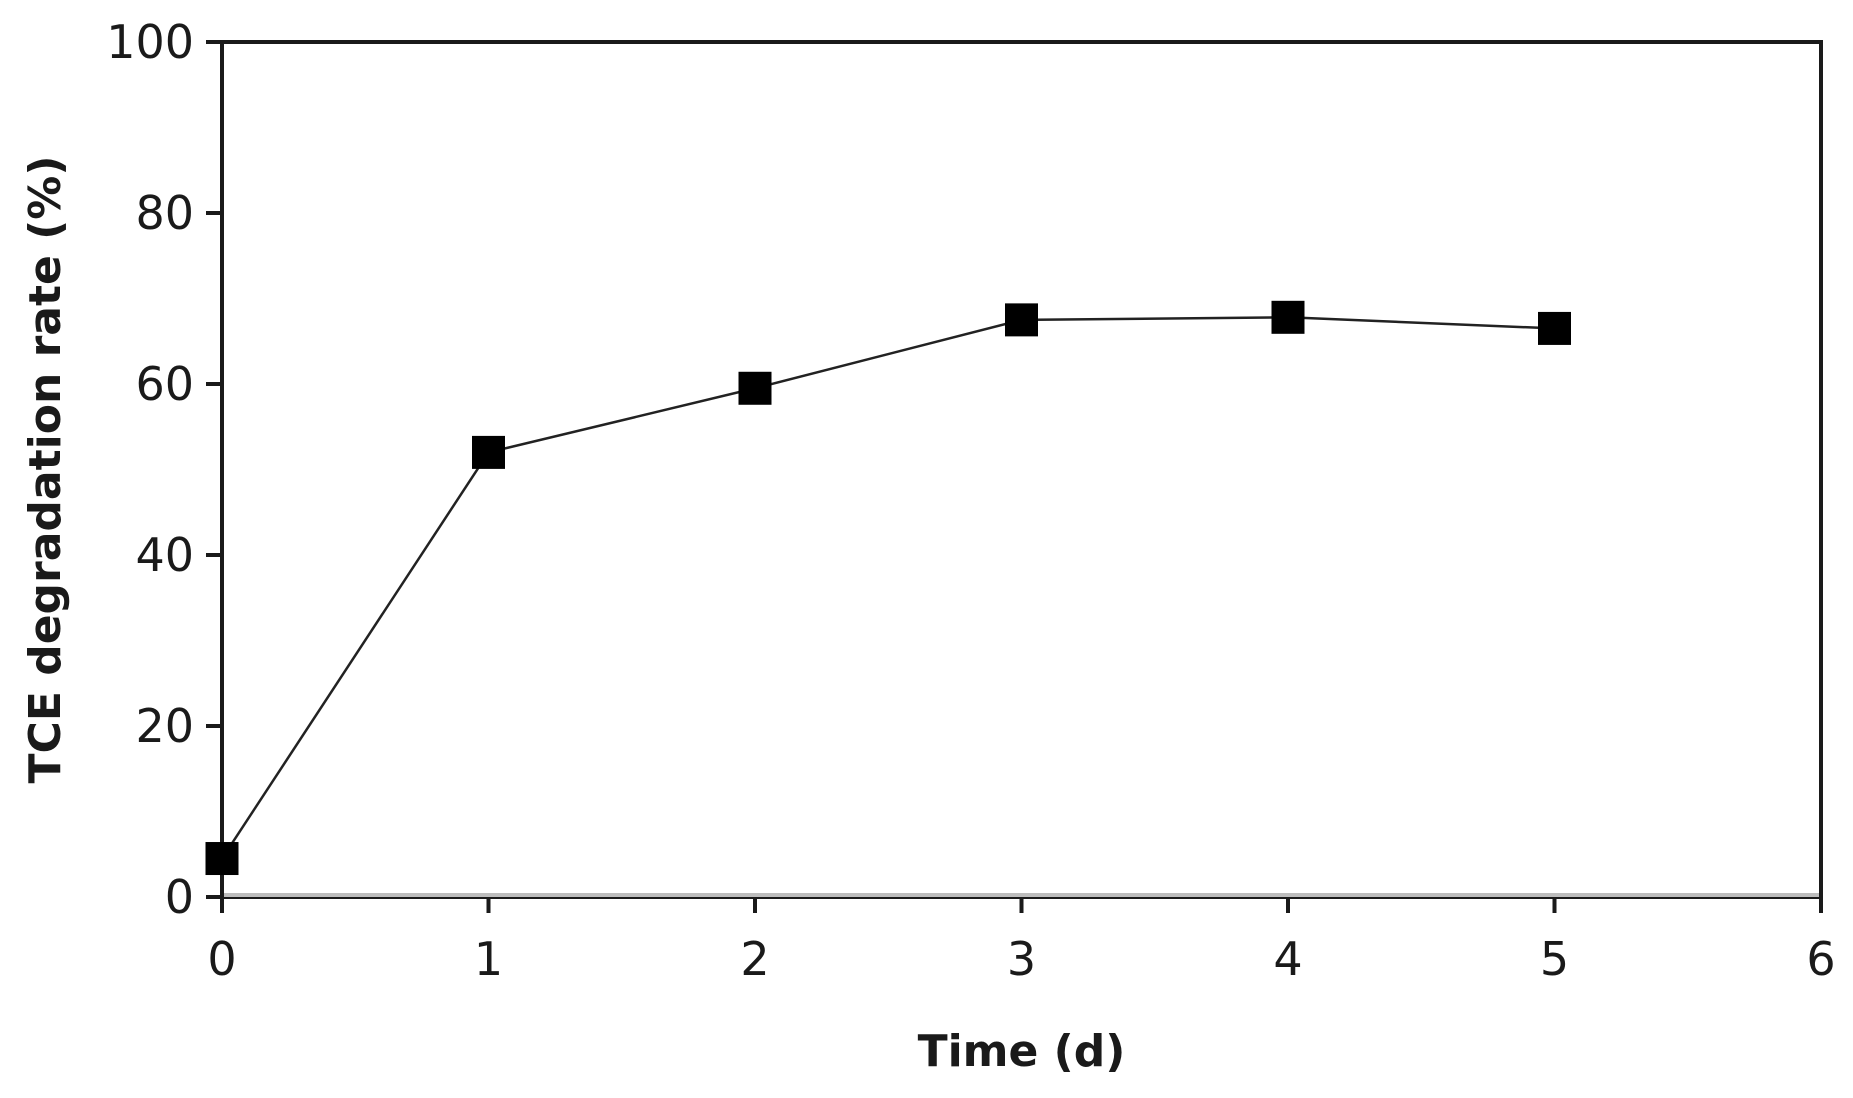  What do you see at coordinates (488, 959) in the screenshot?
I see `x-tick-label: 1` at bounding box center [488, 959].